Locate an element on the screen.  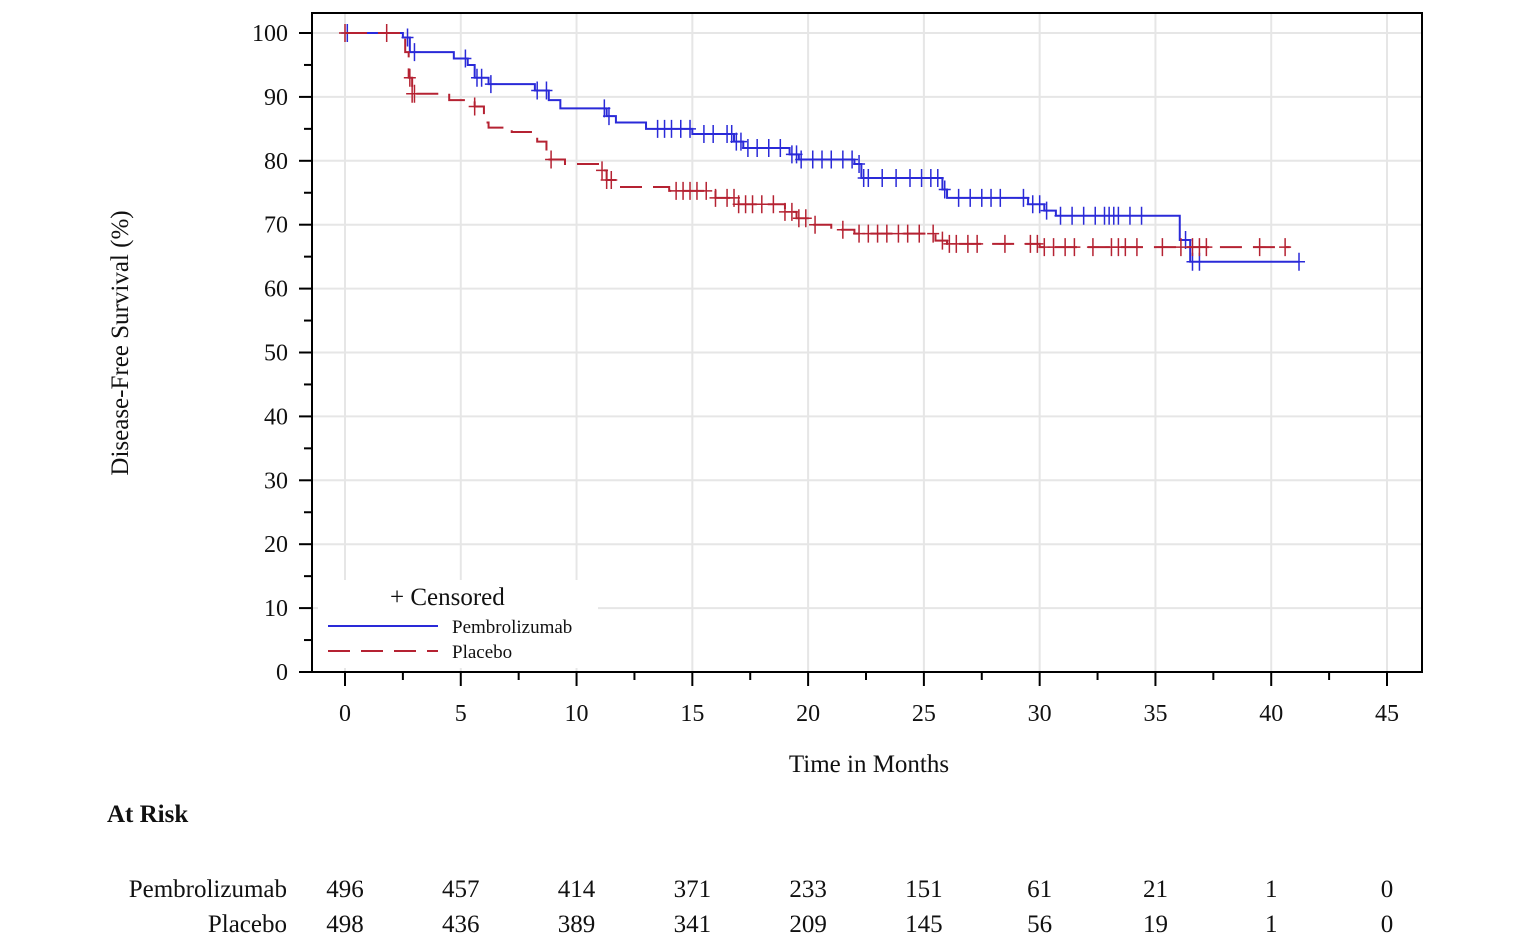
x-tick-label: 15 is located at coordinates (692, 714).